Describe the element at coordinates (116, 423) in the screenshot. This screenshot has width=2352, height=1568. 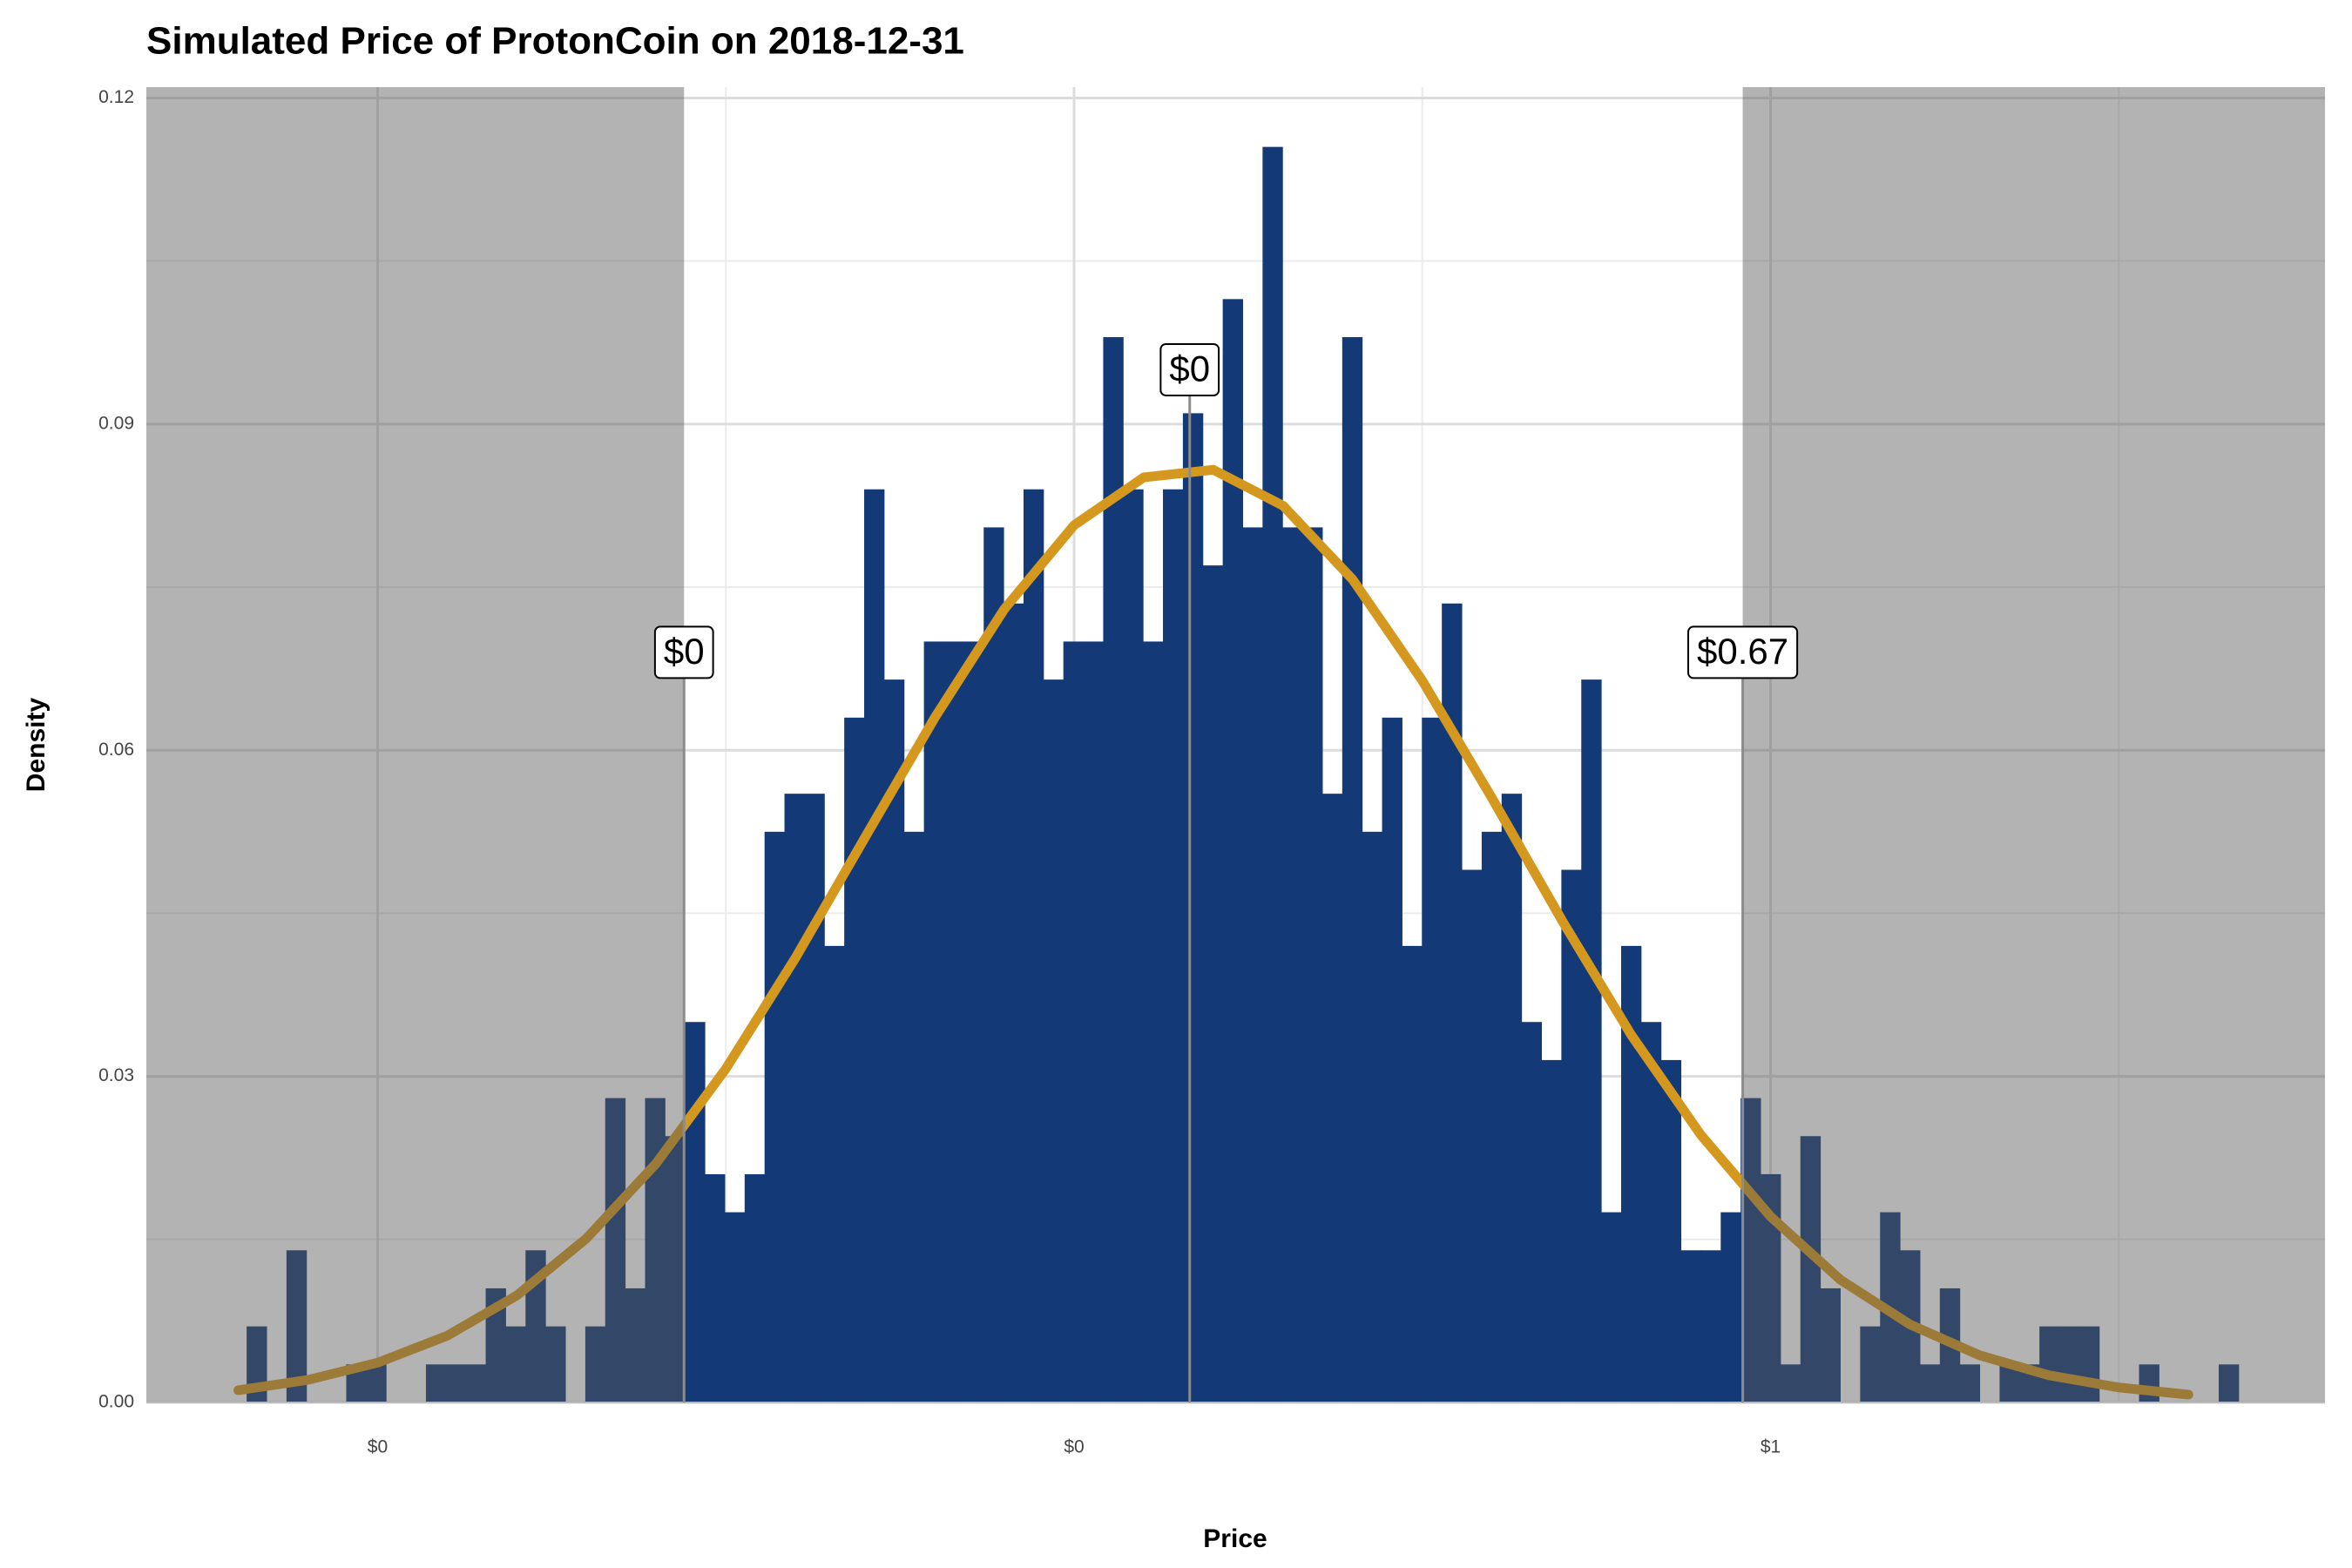
I see `y-tick-label: 0.09` at that location.